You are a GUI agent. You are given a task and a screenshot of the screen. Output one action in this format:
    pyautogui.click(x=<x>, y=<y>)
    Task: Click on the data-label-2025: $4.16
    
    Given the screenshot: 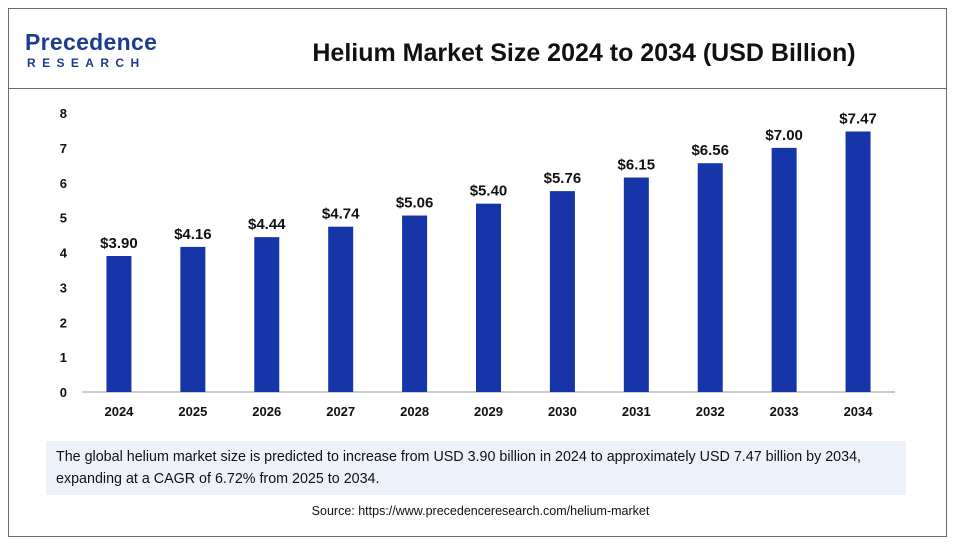 What is the action you would take?
    pyautogui.click(x=193, y=234)
    